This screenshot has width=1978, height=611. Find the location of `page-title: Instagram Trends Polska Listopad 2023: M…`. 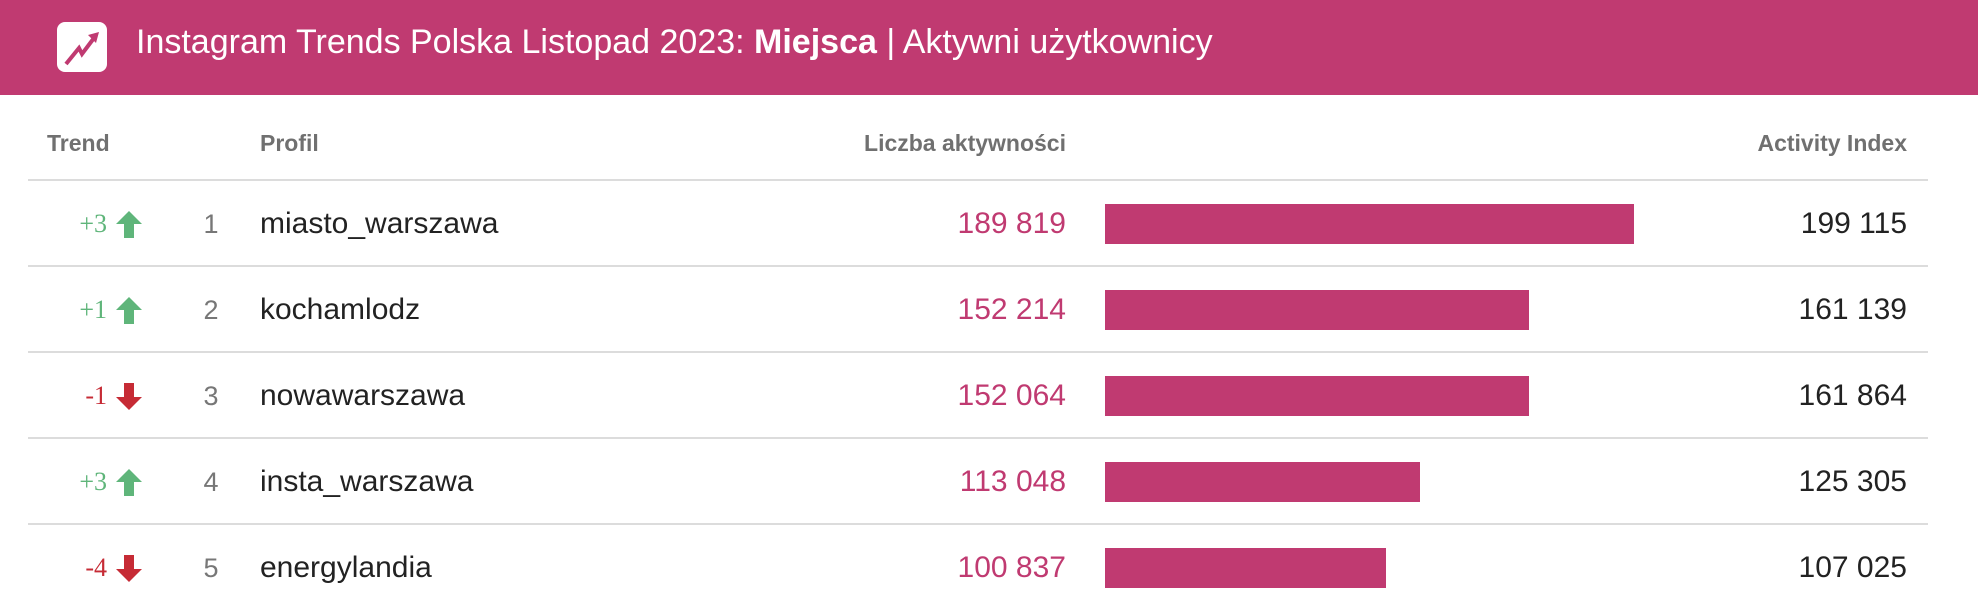

page-title: Instagram Trends Polska Listopad 2023: M… is located at coordinates (674, 47).